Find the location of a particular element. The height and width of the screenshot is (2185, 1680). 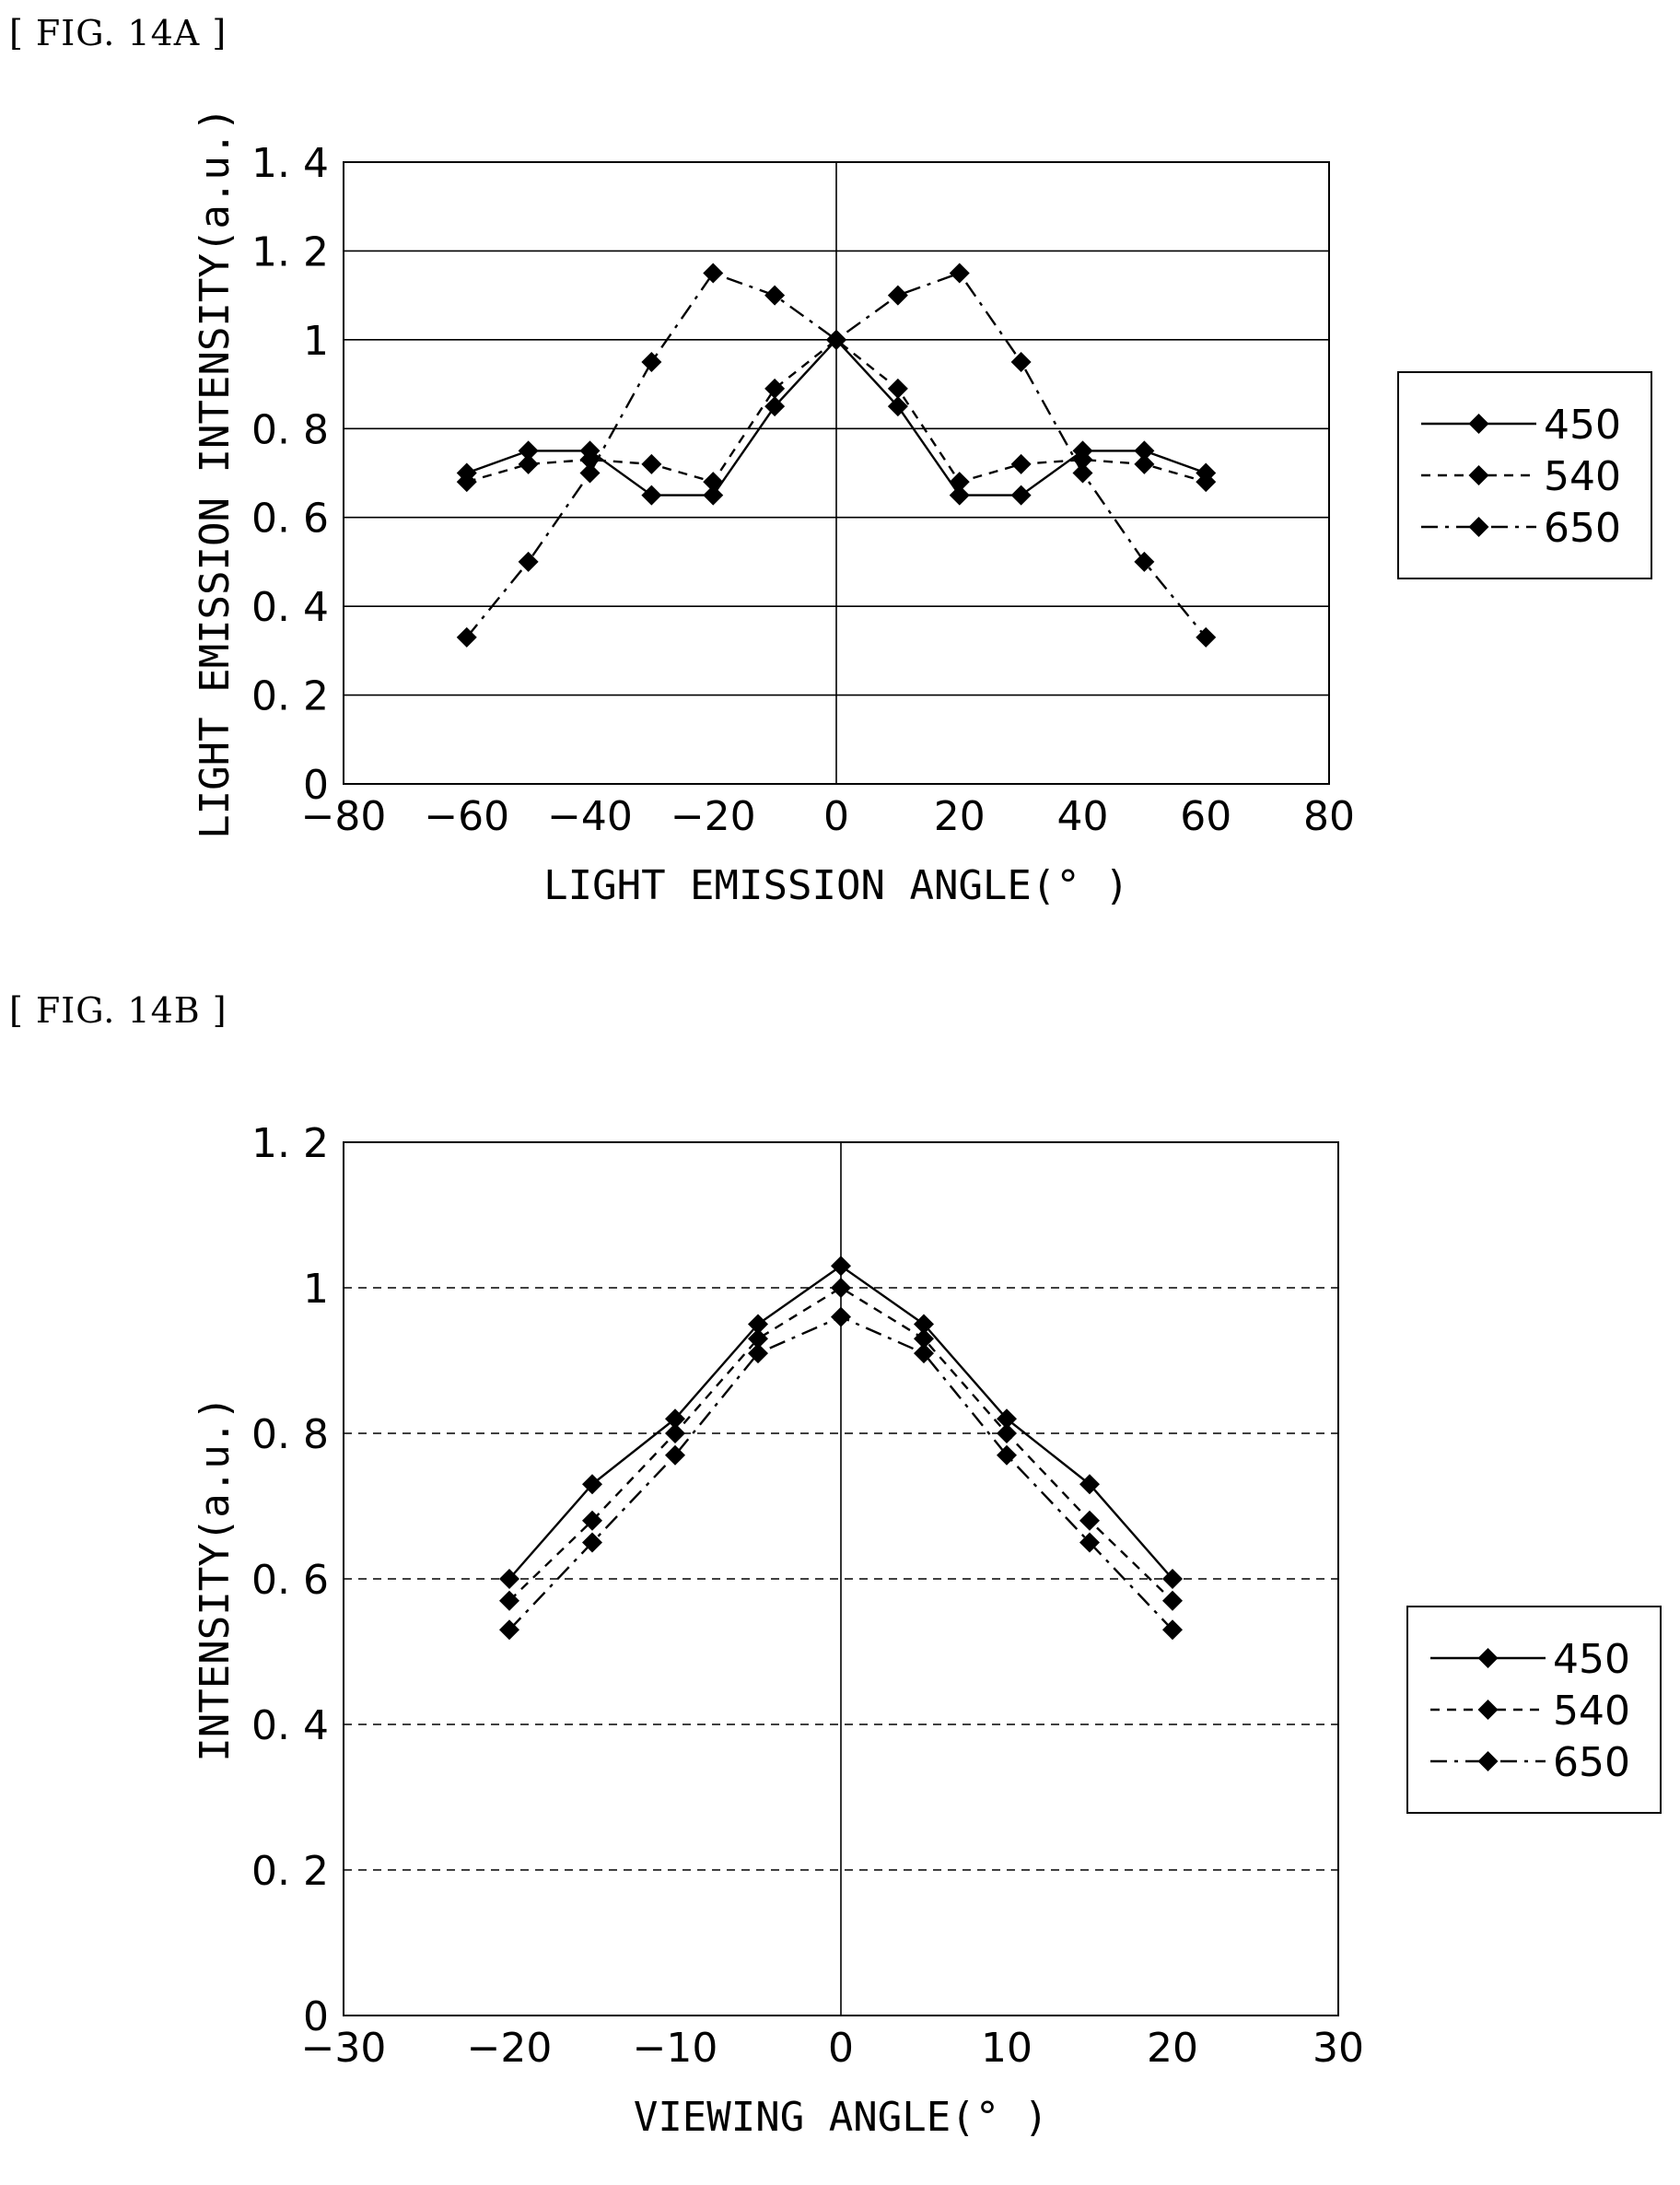

x-axis-title: LIGHT EMISSION ANGLE(° ) is located at coordinates (836, 886).